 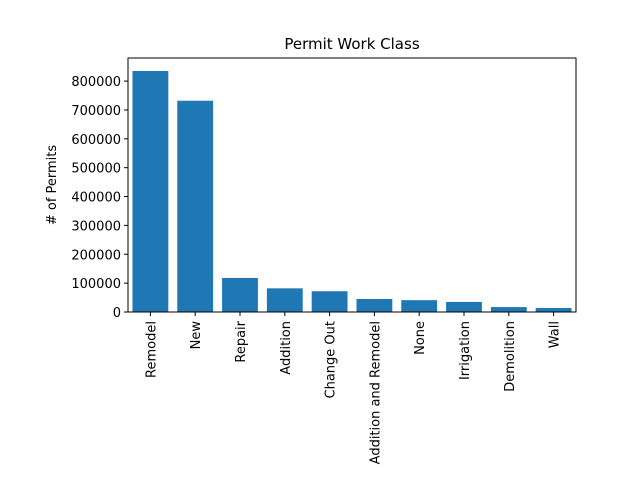 I want to click on bar-none, so click(x=419, y=306).